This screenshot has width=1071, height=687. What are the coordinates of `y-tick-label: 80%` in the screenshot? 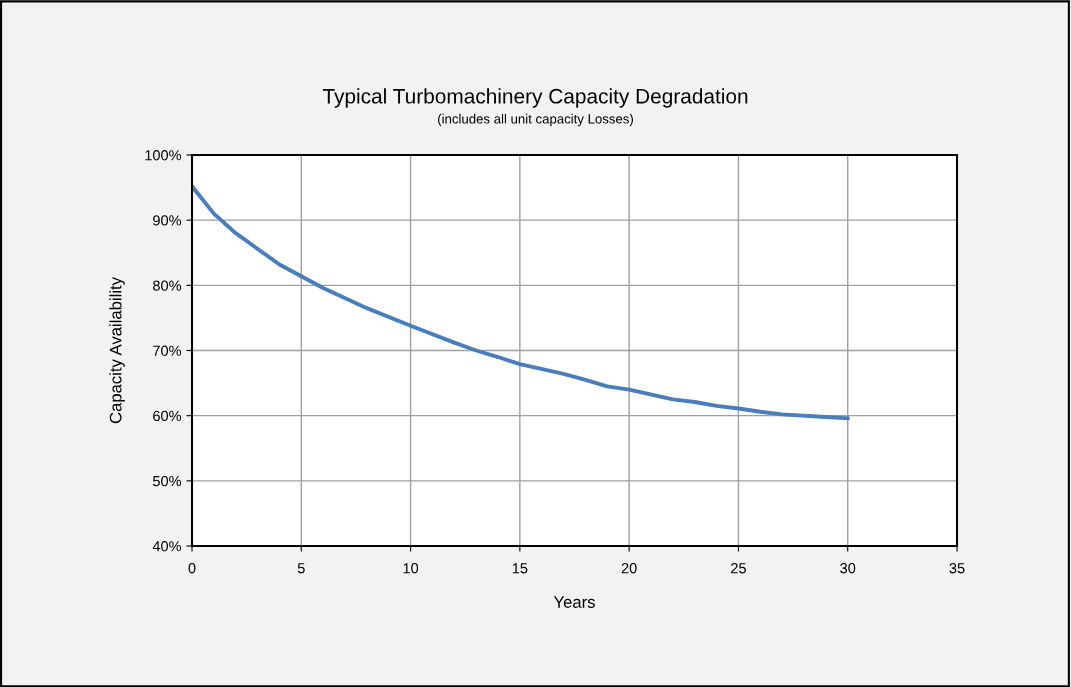 It's located at (167, 285).